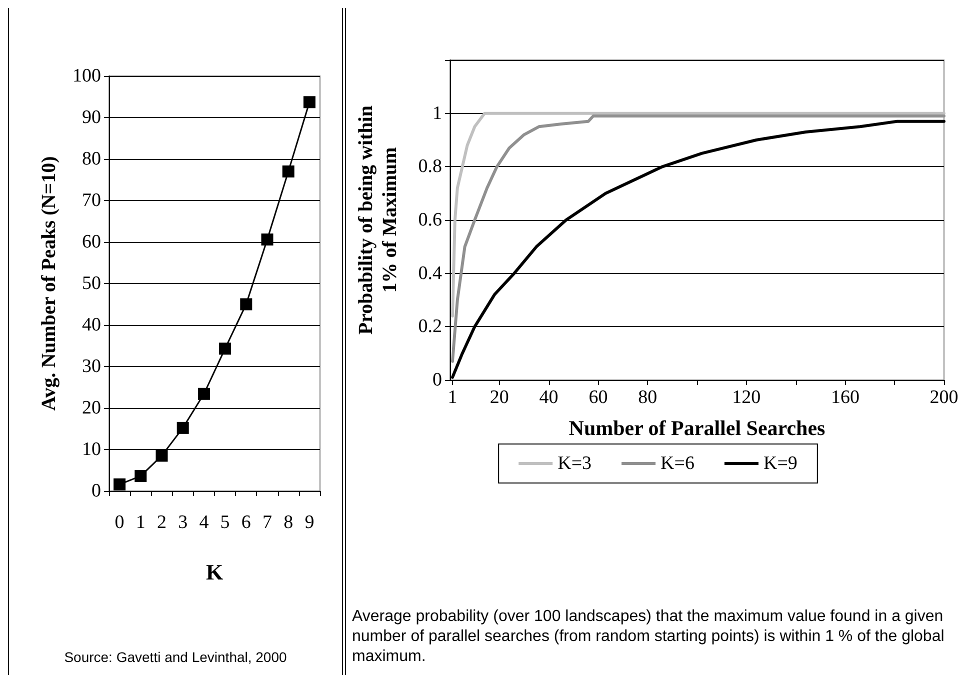  What do you see at coordinates (649, 637) in the screenshot?
I see `text: Average probability (over 100 landscapes) that the maximum value found in a given number of parallel searches (from random starting points) is within 1 % of the global maximum.` at bounding box center [649, 637].